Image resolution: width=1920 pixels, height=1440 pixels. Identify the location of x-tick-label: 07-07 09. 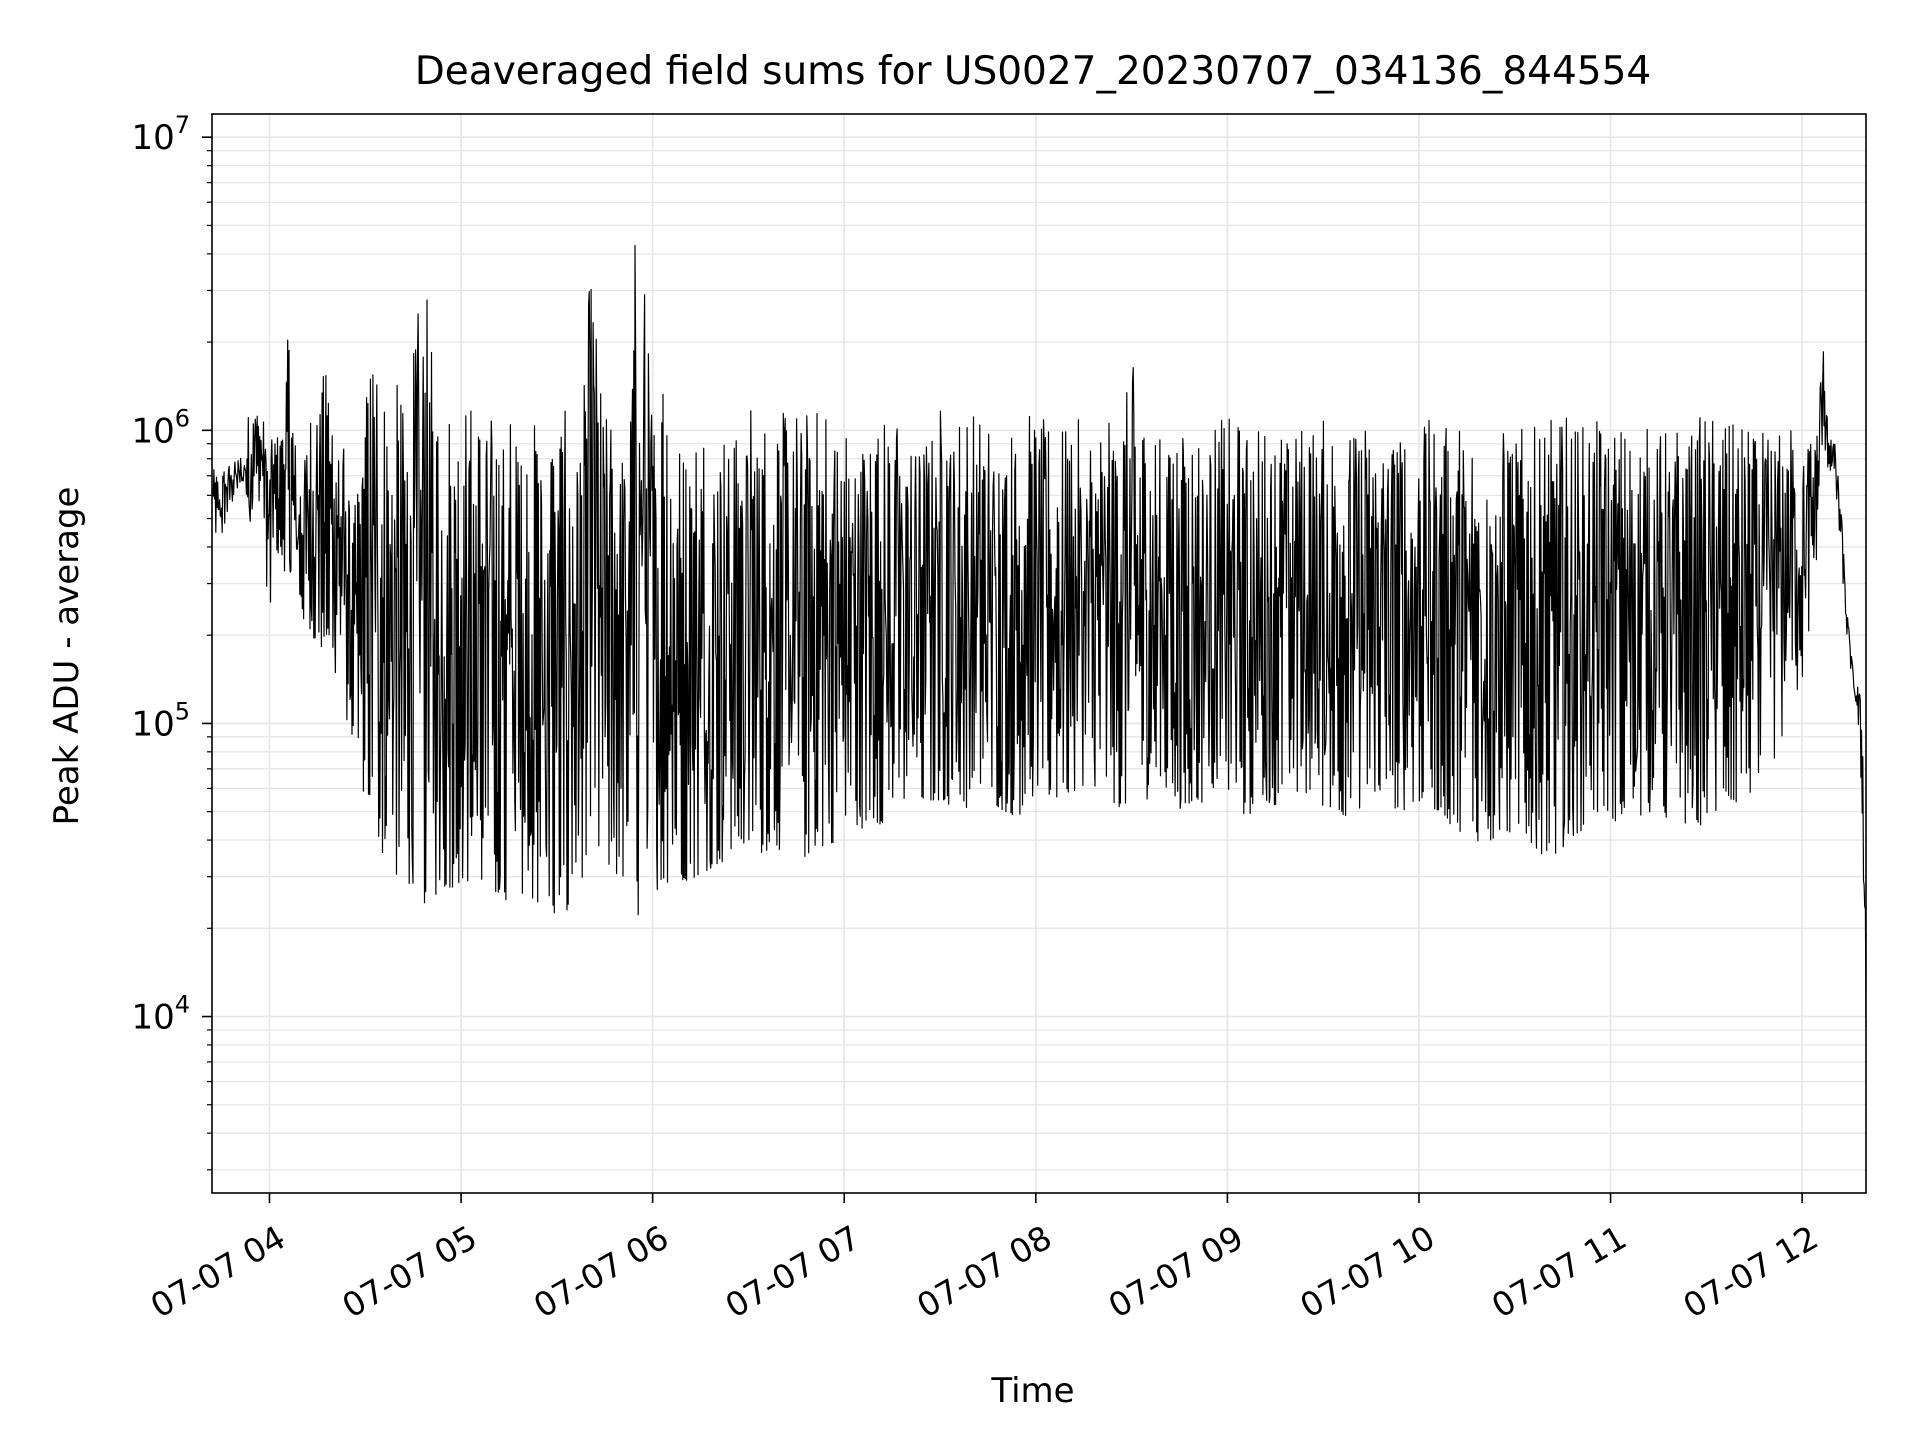
(1176, 1272).